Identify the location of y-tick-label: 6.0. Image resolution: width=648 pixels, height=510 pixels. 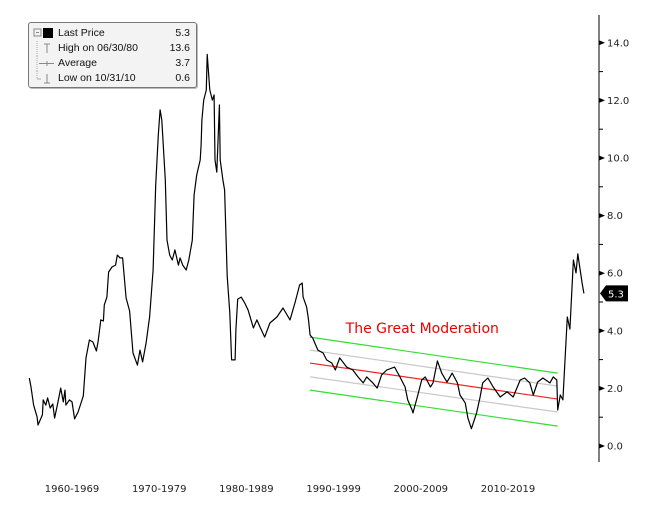
(615, 274).